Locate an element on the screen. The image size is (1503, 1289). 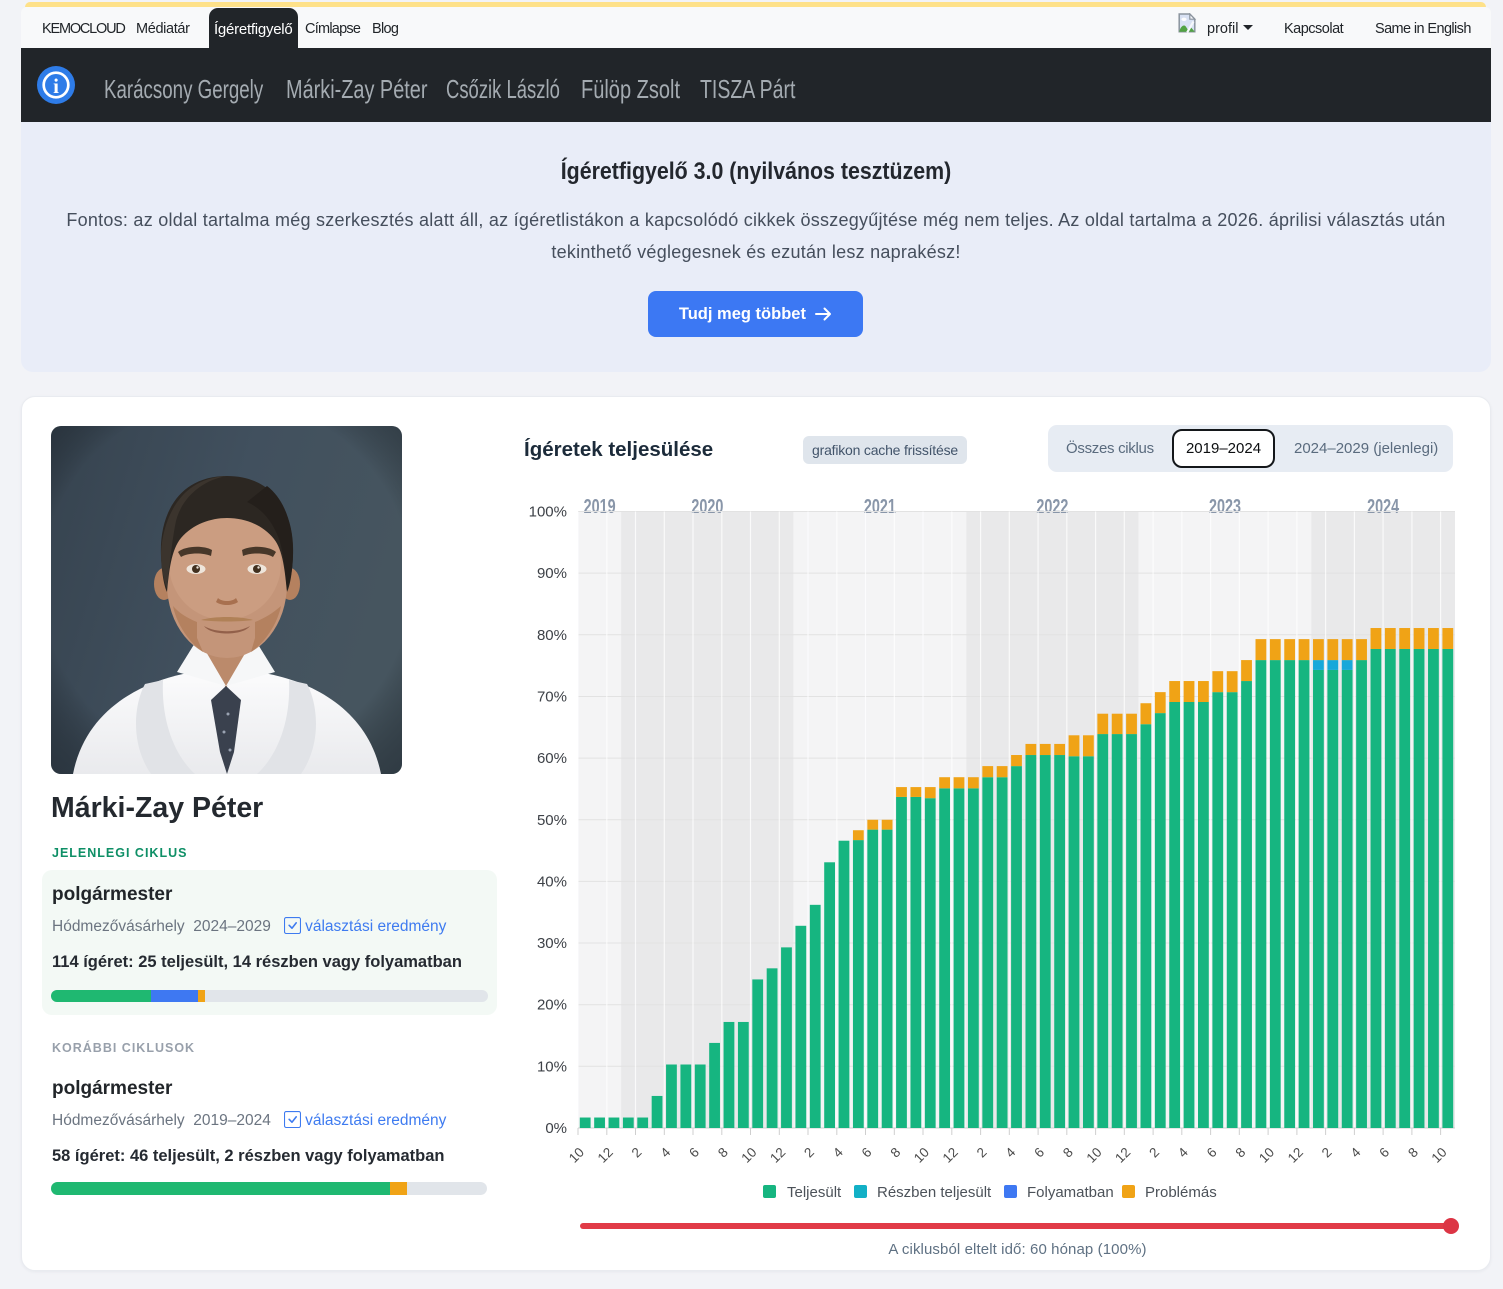
svg-text: 0% is located at coordinates (556, 1128).